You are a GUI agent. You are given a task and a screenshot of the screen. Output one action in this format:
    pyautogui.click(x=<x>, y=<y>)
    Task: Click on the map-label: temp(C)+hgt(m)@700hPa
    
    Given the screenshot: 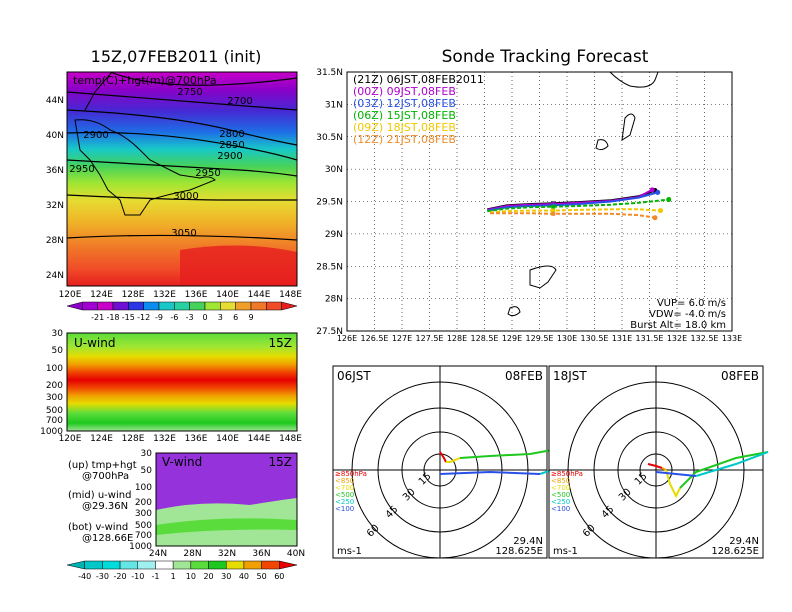 What is the action you would take?
    pyautogui.click(x=145, y=80)
    